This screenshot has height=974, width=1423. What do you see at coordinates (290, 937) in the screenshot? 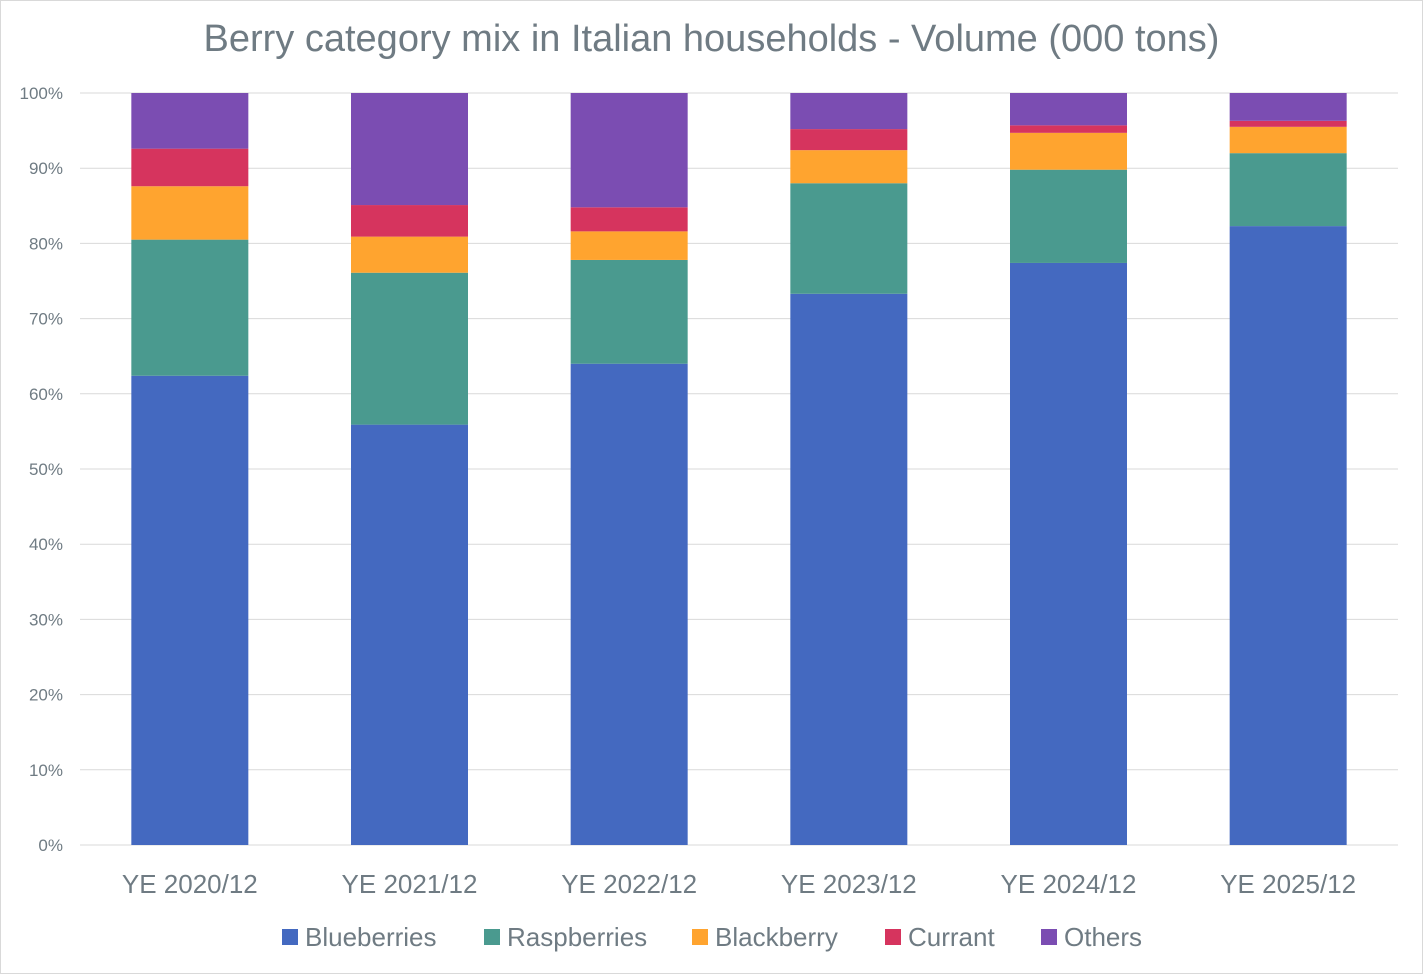
I see `legend-swatch-blueberries` at bounding box center [290, 937].